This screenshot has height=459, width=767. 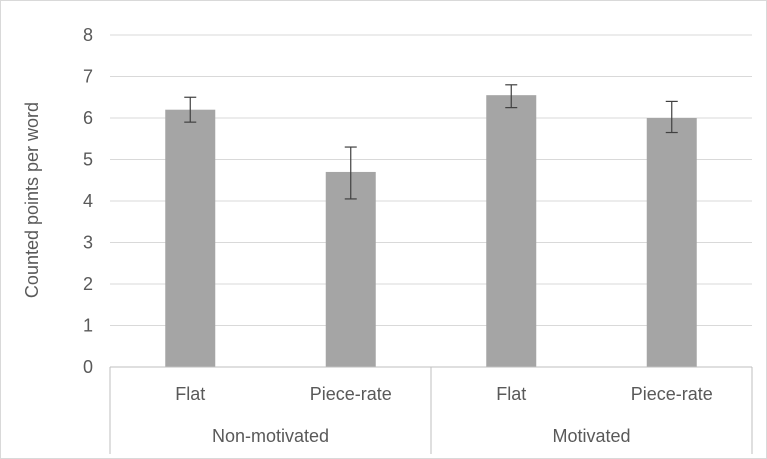 I want to click on y-tick-label: 7, so click(x=88, y=77).